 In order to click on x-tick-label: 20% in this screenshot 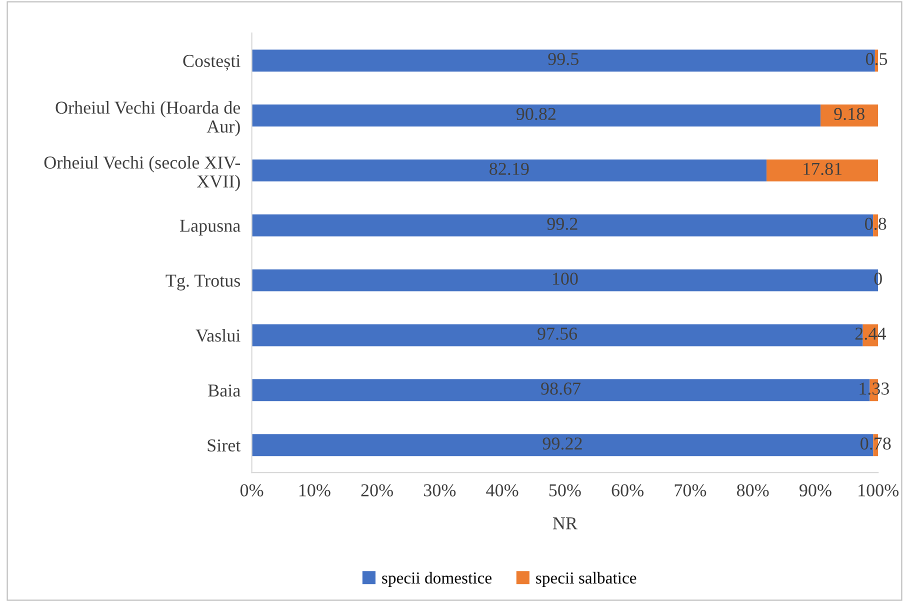, I will do `click(377, 490)`.